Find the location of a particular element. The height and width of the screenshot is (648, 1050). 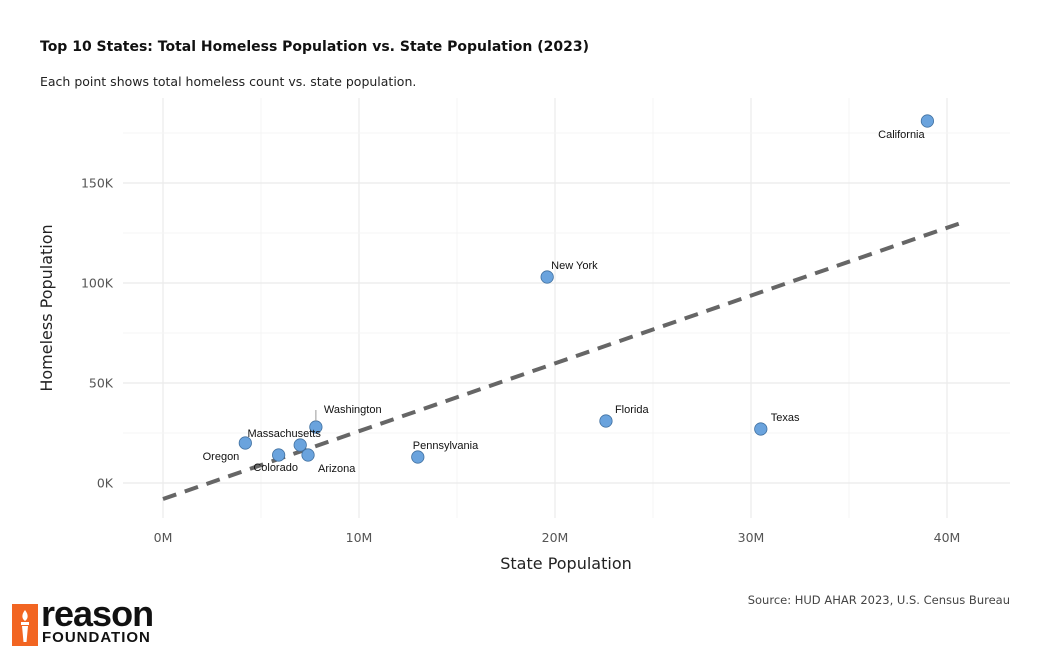

y-tick-label: 100K is located at coordinates (97, 283).